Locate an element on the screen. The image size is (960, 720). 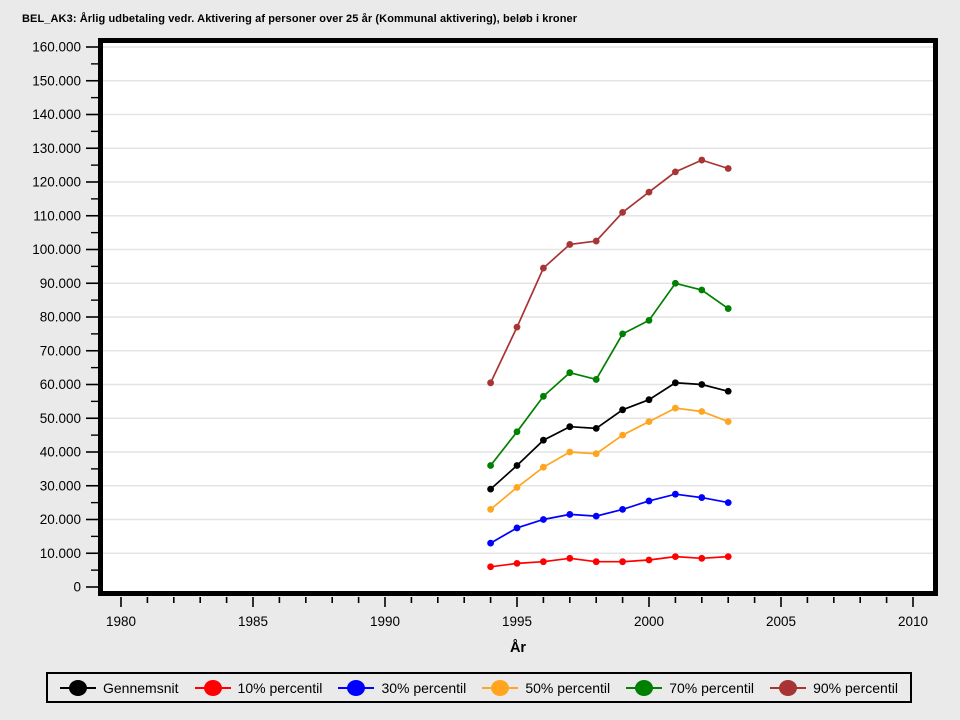
y-tick-label: 150.000 is located at coordinates (56, 80).